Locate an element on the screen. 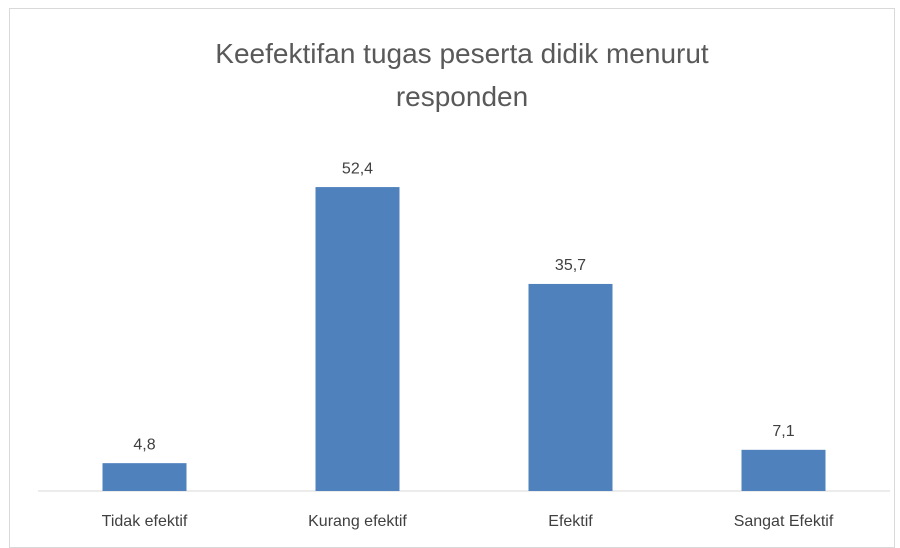  x-tick-label: Kurang efektif is located at coordinates (357, 521).